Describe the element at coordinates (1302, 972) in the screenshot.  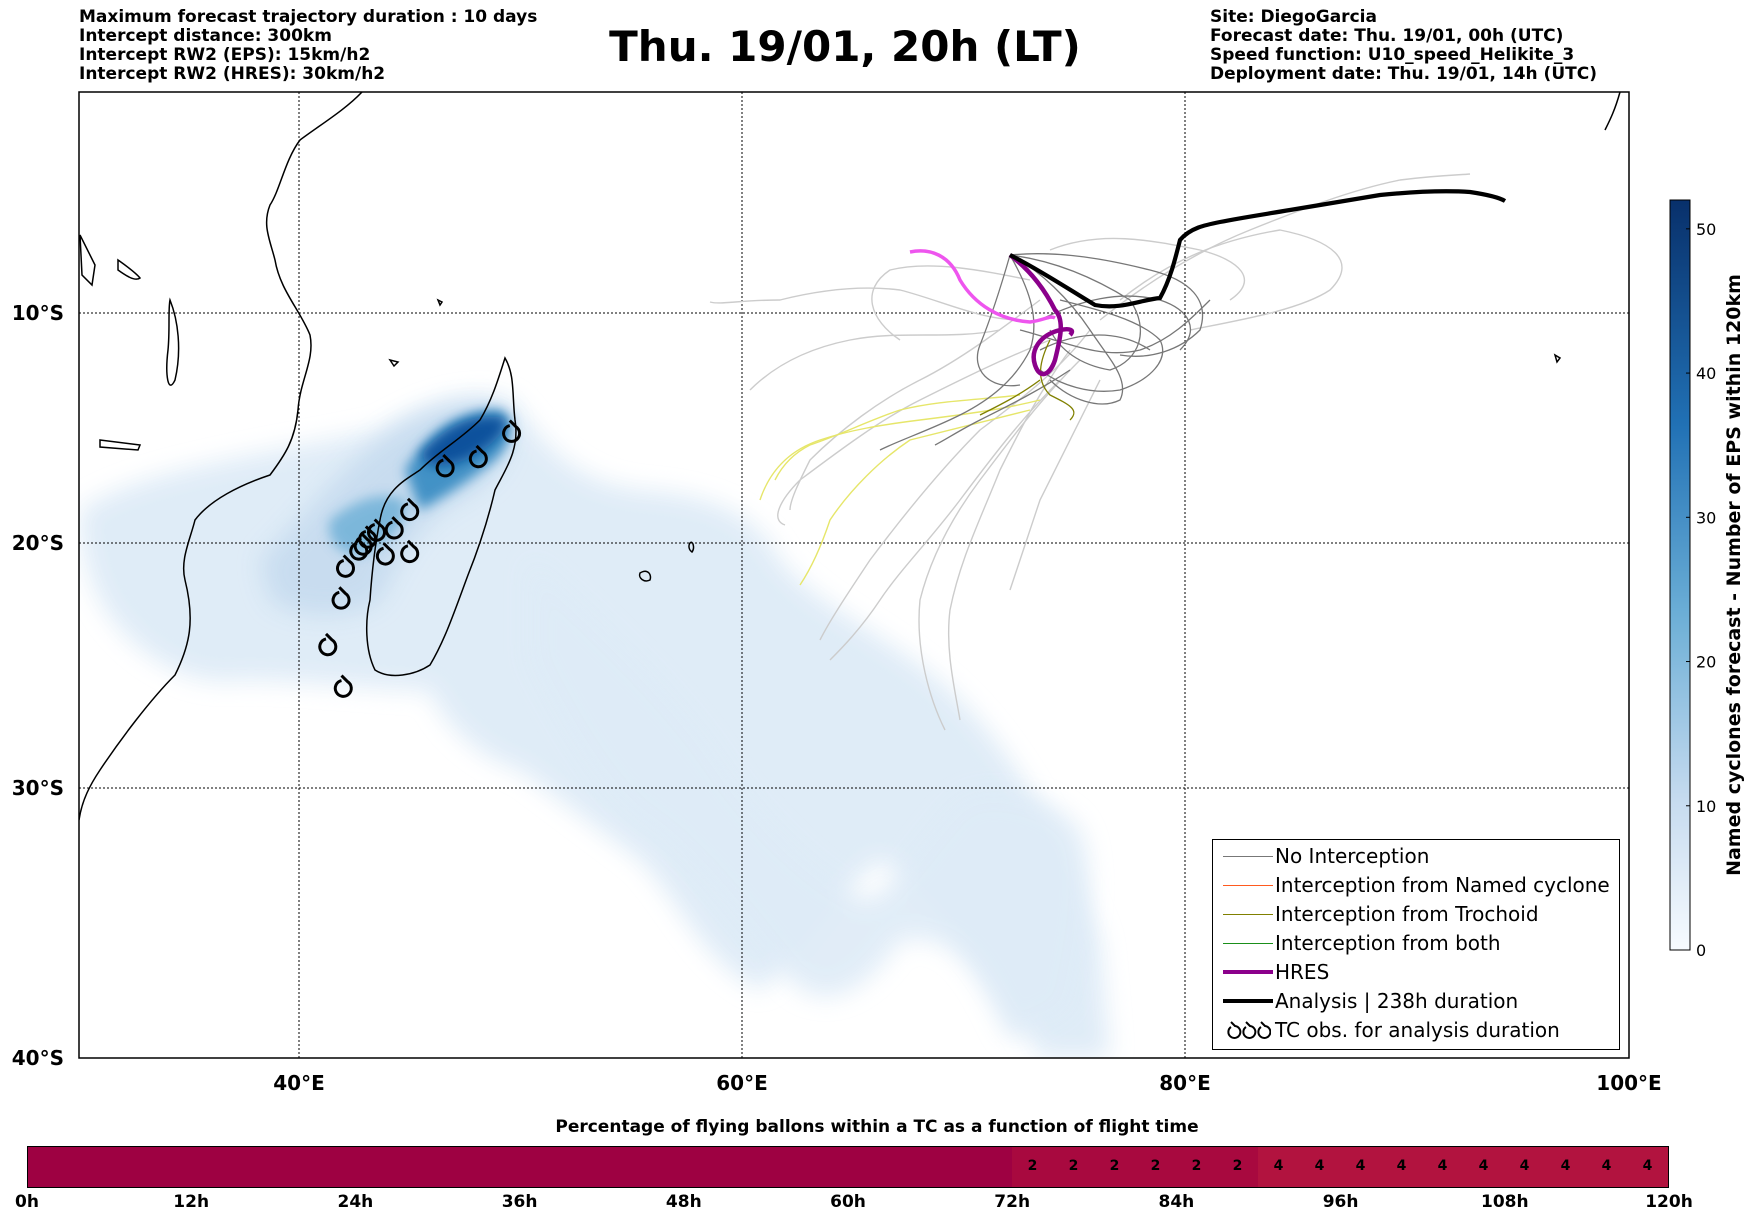
I see `legend-label: HRES` at that location.